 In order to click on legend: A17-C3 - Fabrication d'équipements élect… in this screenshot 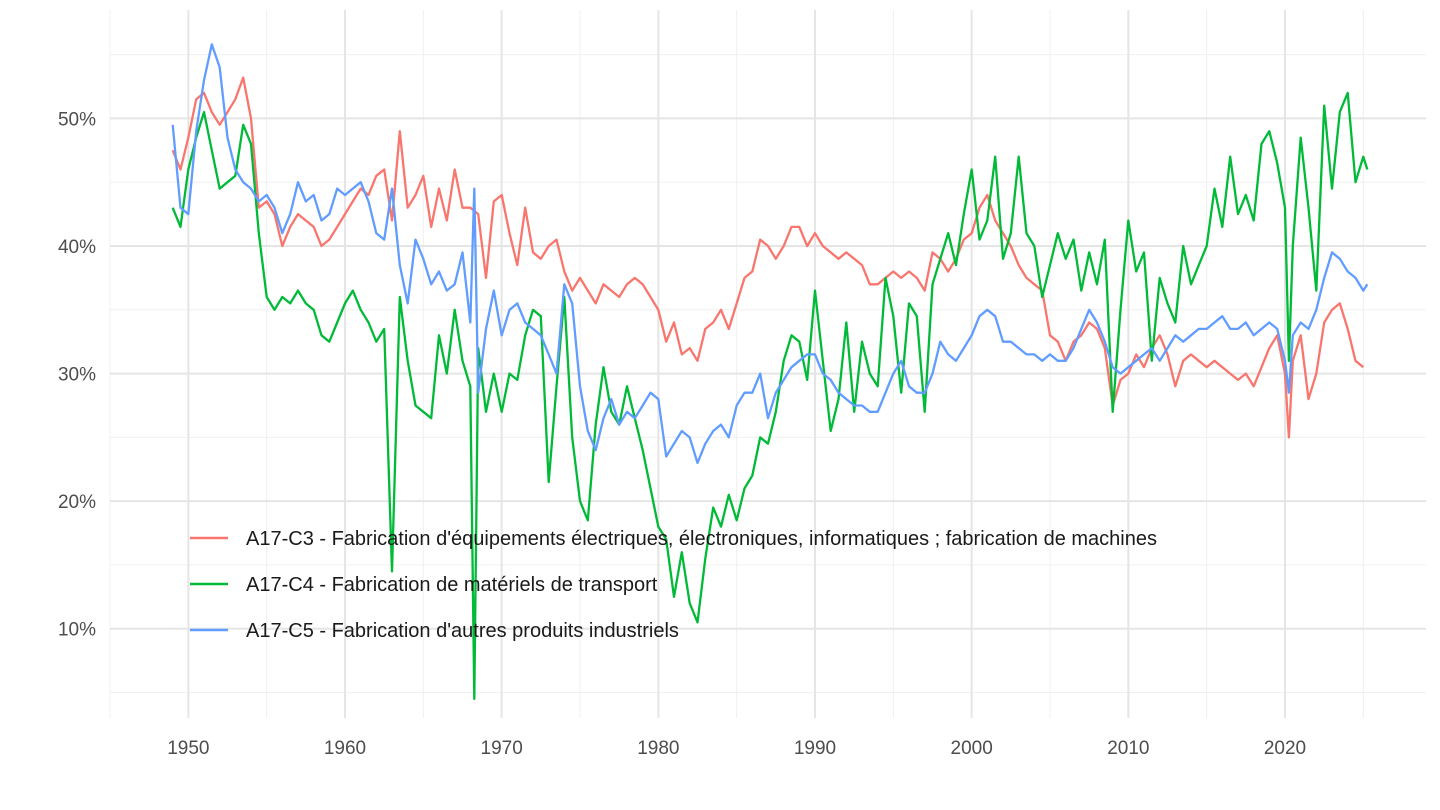, I will do `click(673, 585)`.